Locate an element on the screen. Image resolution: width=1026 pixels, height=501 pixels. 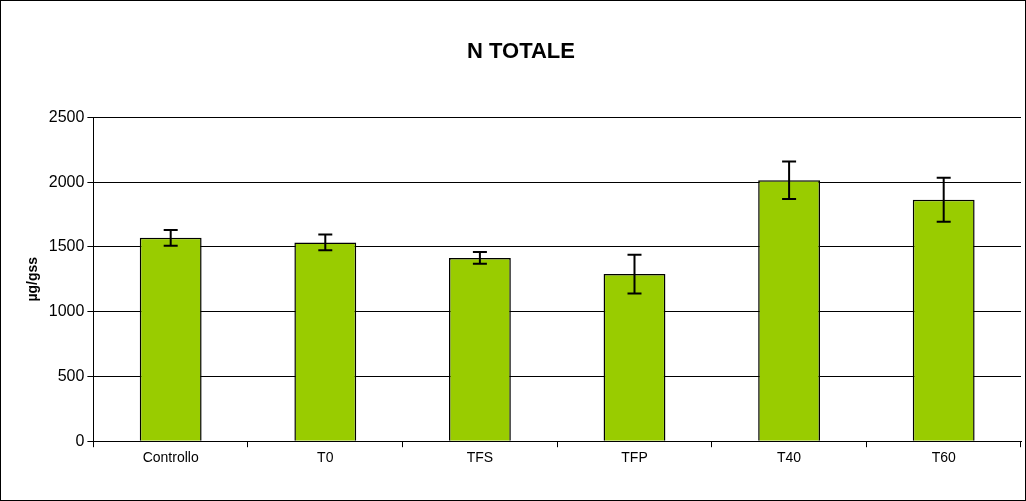
x-tick-label: Controllo is located at coordinates (170, 457).